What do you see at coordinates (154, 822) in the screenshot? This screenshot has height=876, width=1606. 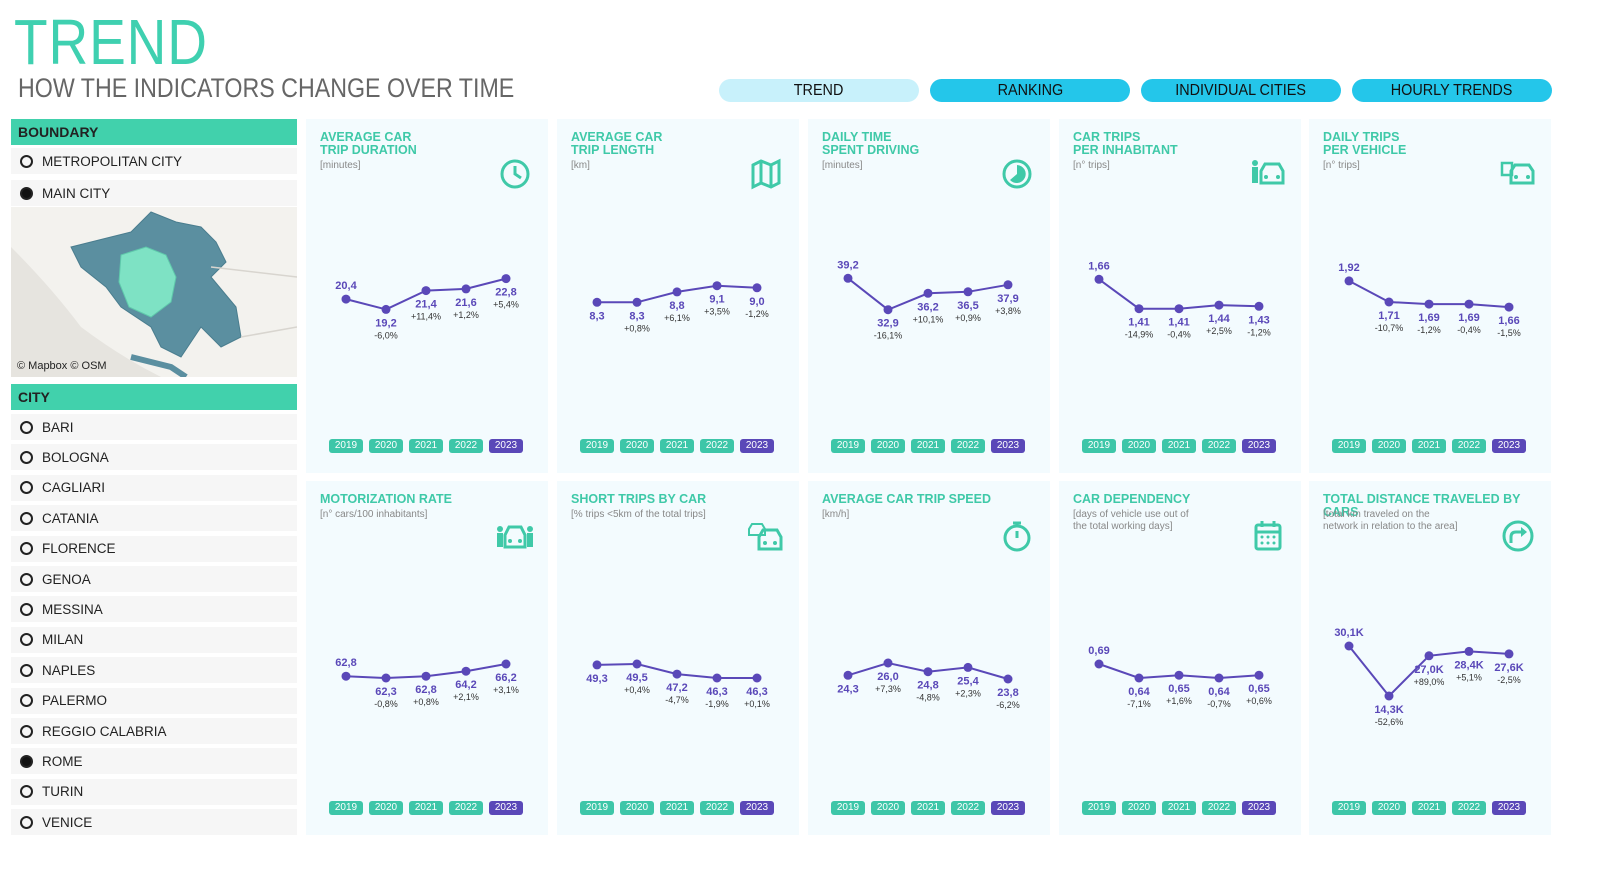 I see `city-option-venice: VENICE` at bounding box center [154, 822].